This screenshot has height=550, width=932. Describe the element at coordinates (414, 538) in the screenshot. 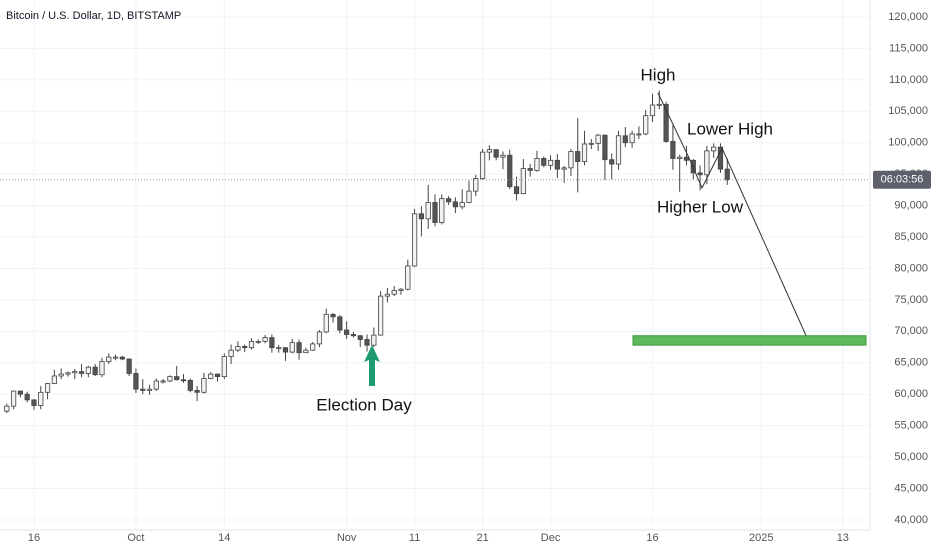

I see `x-tick-label: 11` at that location.